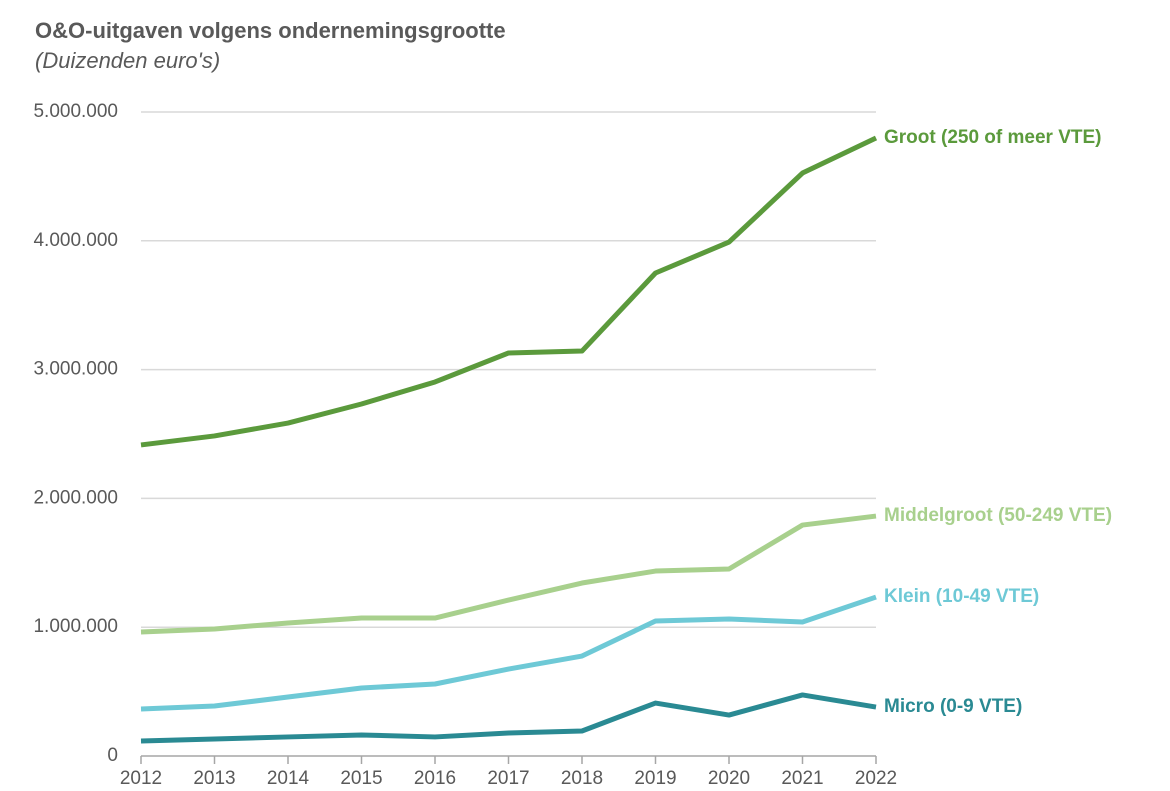 This screenshot has width=1170, height=791. Describe the element at coordinates (75, 240) in the screenshot. I see `y-tick-label: 4.000.000` at that location.